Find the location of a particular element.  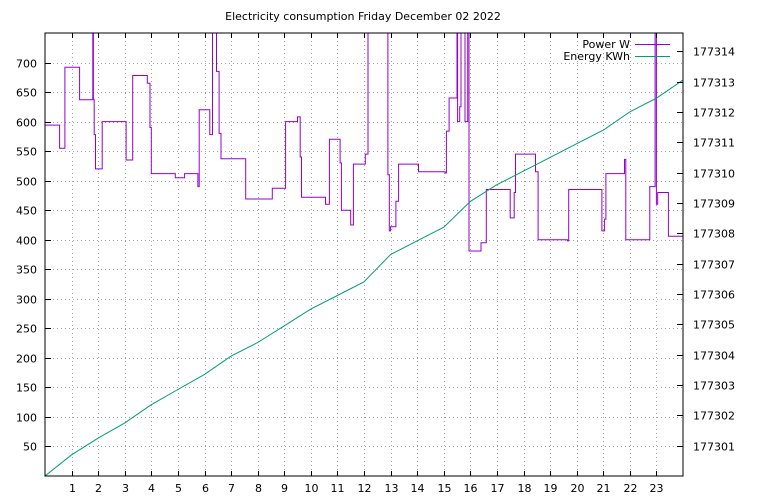

x-tick-label: 8 is located at coordinates (258, 488).